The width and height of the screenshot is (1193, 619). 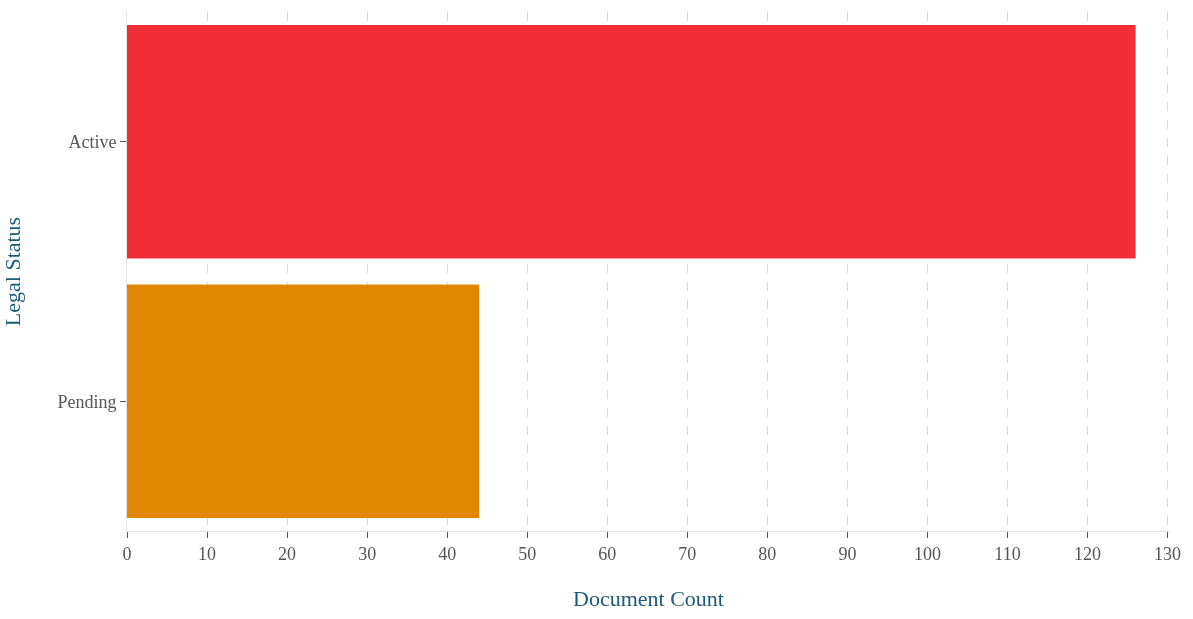 What do you see at coordinates (1168, 553) in the screenshot?
I see `x-tick-label: 130` at bounding box center [1168, 553].